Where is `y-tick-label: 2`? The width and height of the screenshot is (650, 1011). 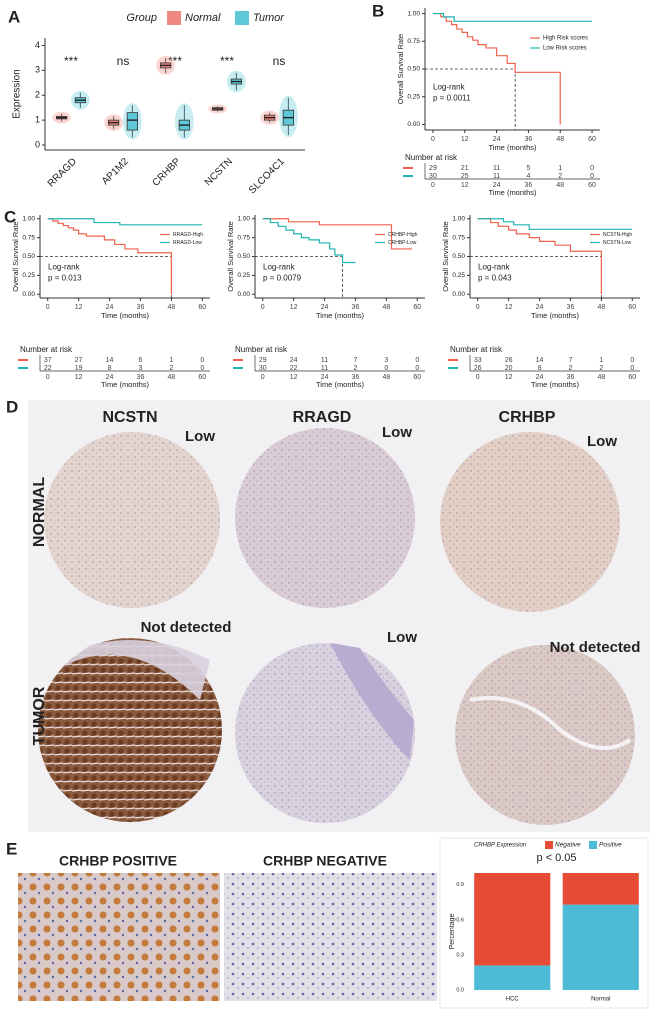
y-tick-label: 2 is located at coordinates (37, 95).